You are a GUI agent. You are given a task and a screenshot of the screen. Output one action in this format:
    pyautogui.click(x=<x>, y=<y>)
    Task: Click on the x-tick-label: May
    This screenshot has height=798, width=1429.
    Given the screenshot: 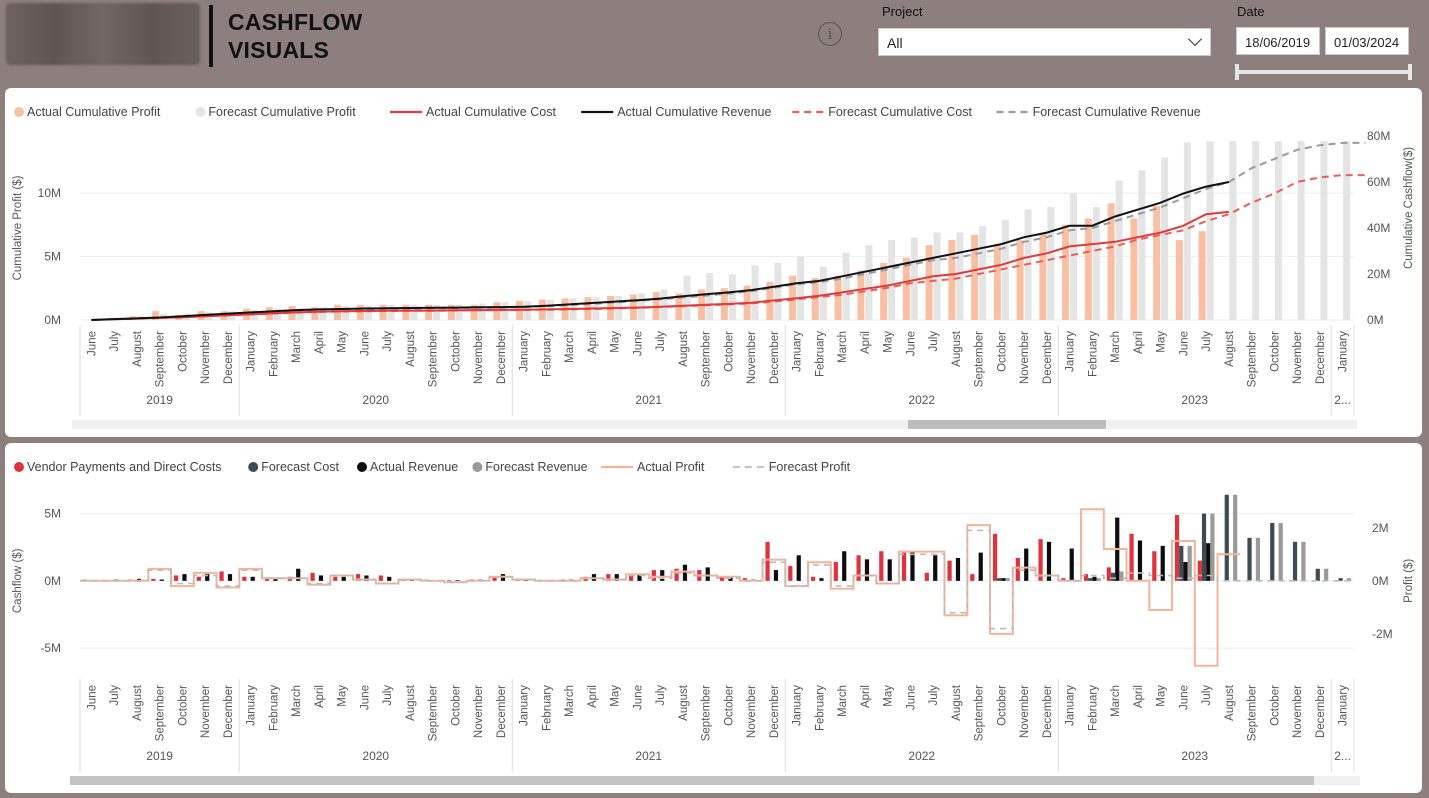 What is the action you would take?
    pyautogui.click(x=616, y=696)
    